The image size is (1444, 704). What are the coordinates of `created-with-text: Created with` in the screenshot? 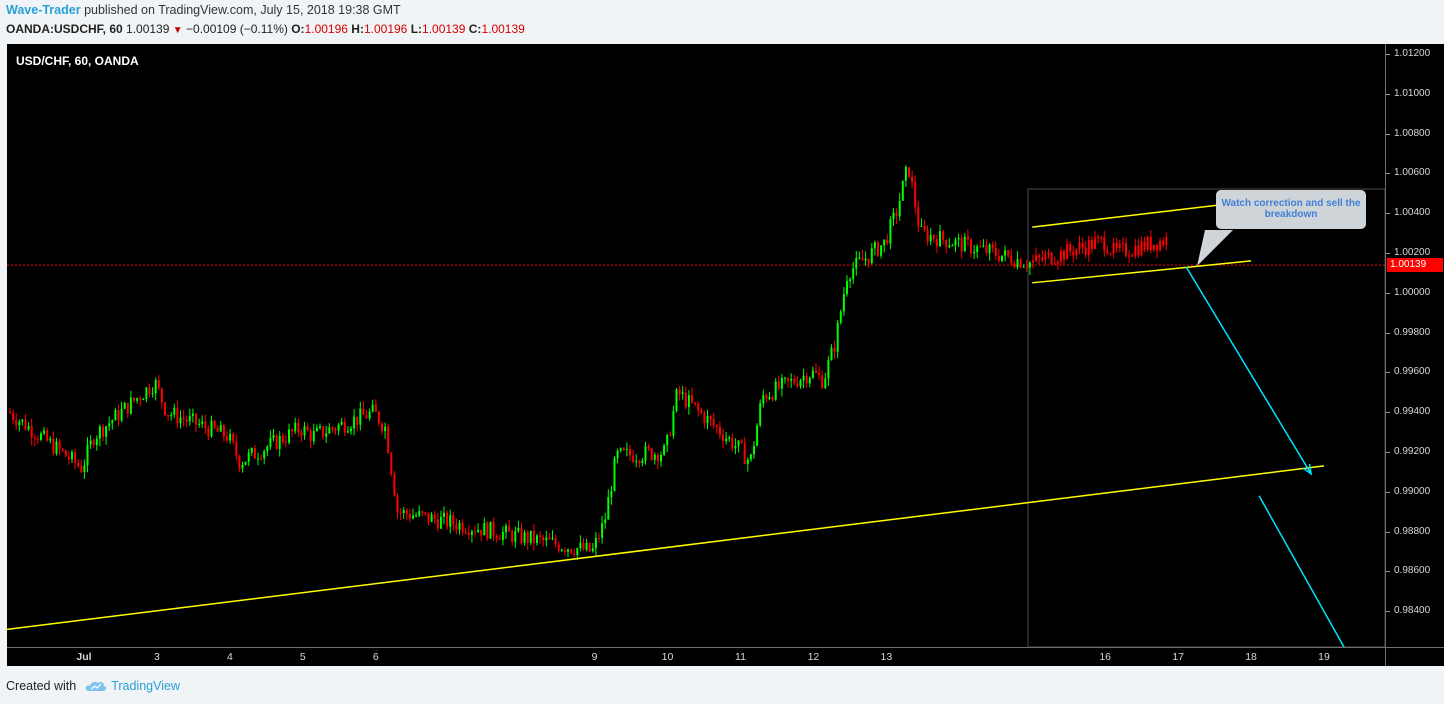 It's located at (41, 686).